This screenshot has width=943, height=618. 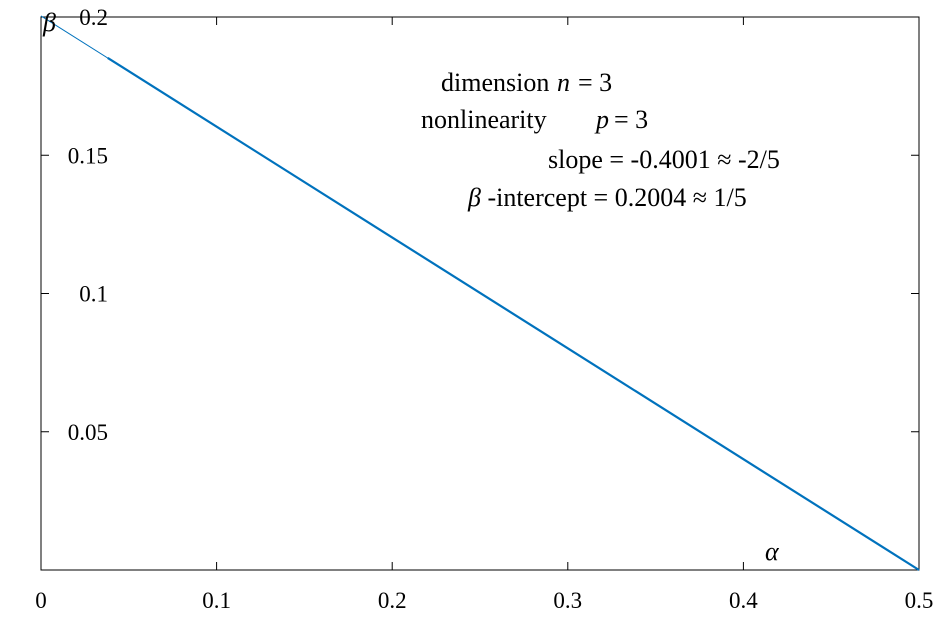 I want to click on x-tick-label: 0, so click(x=41, y=600).